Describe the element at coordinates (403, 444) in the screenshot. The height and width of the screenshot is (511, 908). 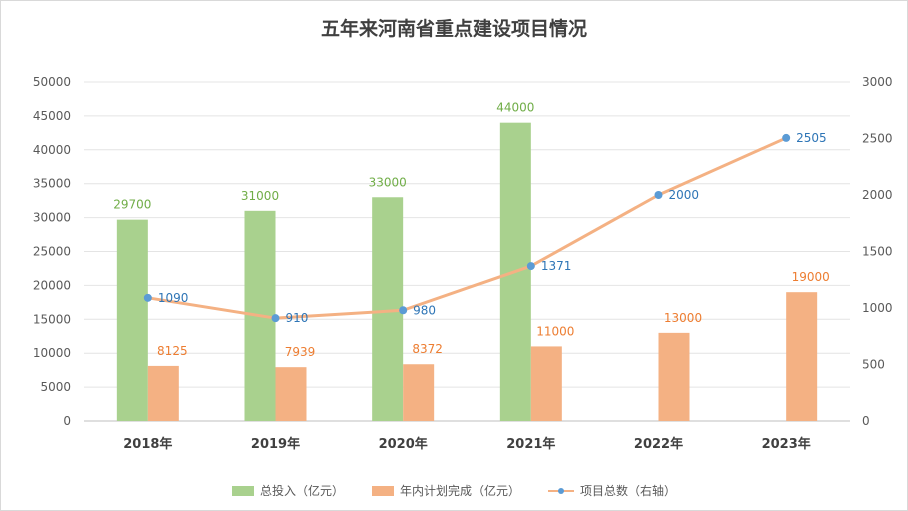
I see `category-label: 2020年` at that location.